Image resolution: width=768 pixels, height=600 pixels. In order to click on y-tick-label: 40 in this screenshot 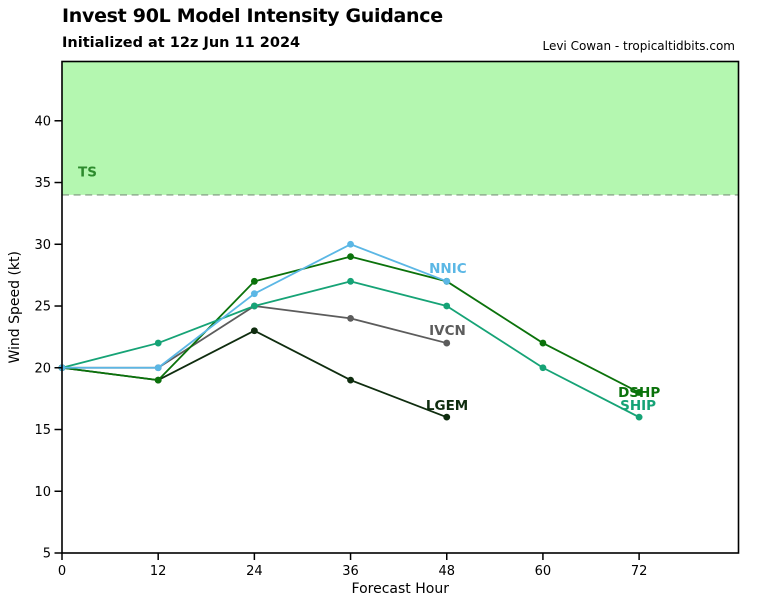, I will do `click(42, 121)`.